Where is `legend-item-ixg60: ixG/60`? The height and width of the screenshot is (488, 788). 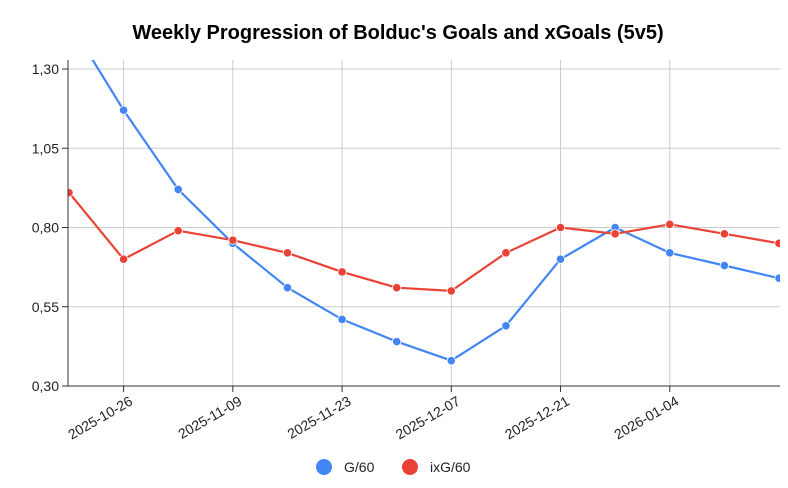
legend-item-ixg60: ixG/60 is located at coordinates (436, 467).